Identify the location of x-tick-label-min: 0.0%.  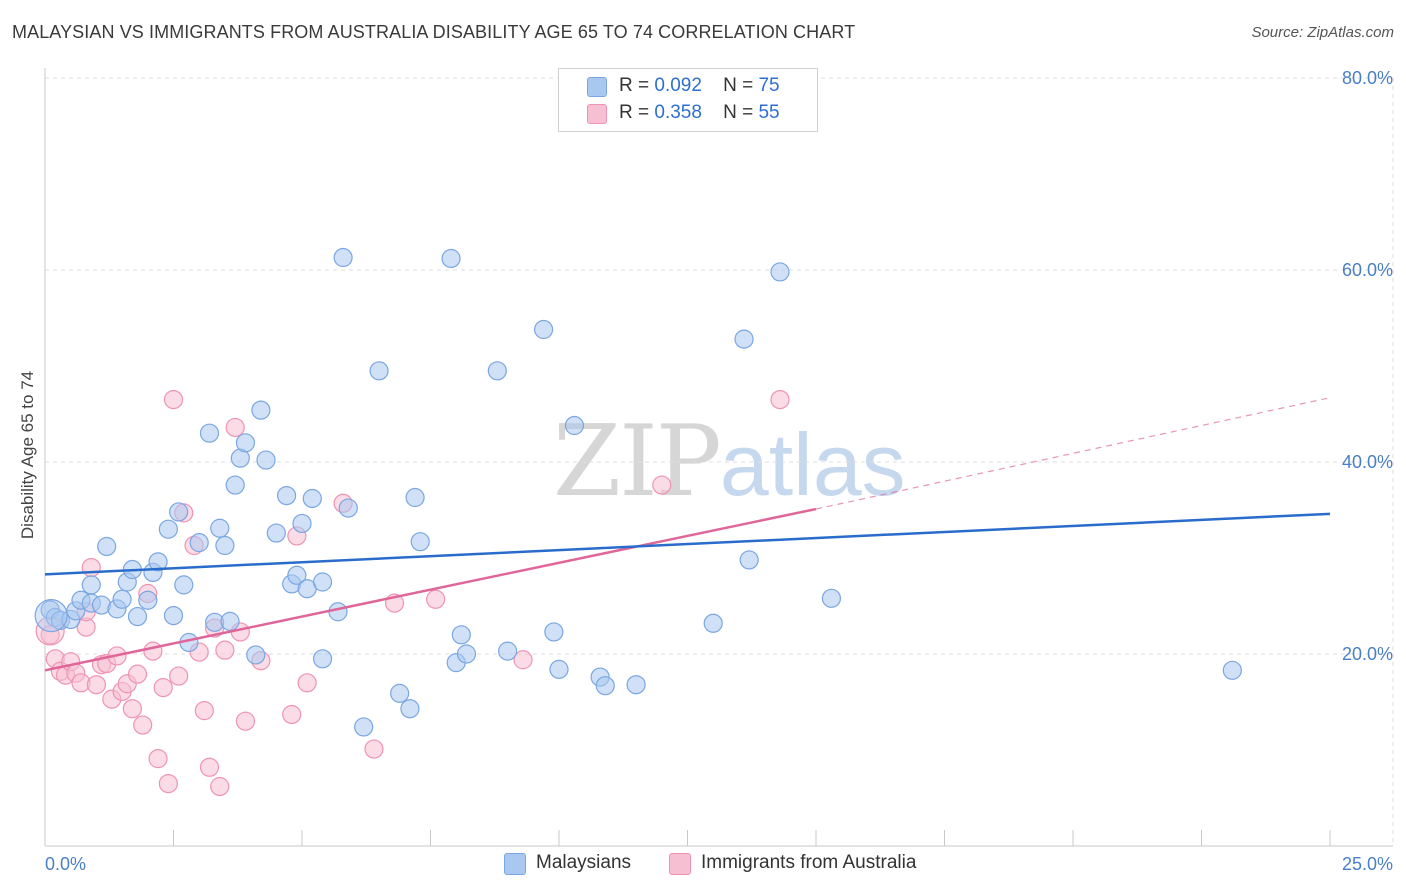
(65, 864).